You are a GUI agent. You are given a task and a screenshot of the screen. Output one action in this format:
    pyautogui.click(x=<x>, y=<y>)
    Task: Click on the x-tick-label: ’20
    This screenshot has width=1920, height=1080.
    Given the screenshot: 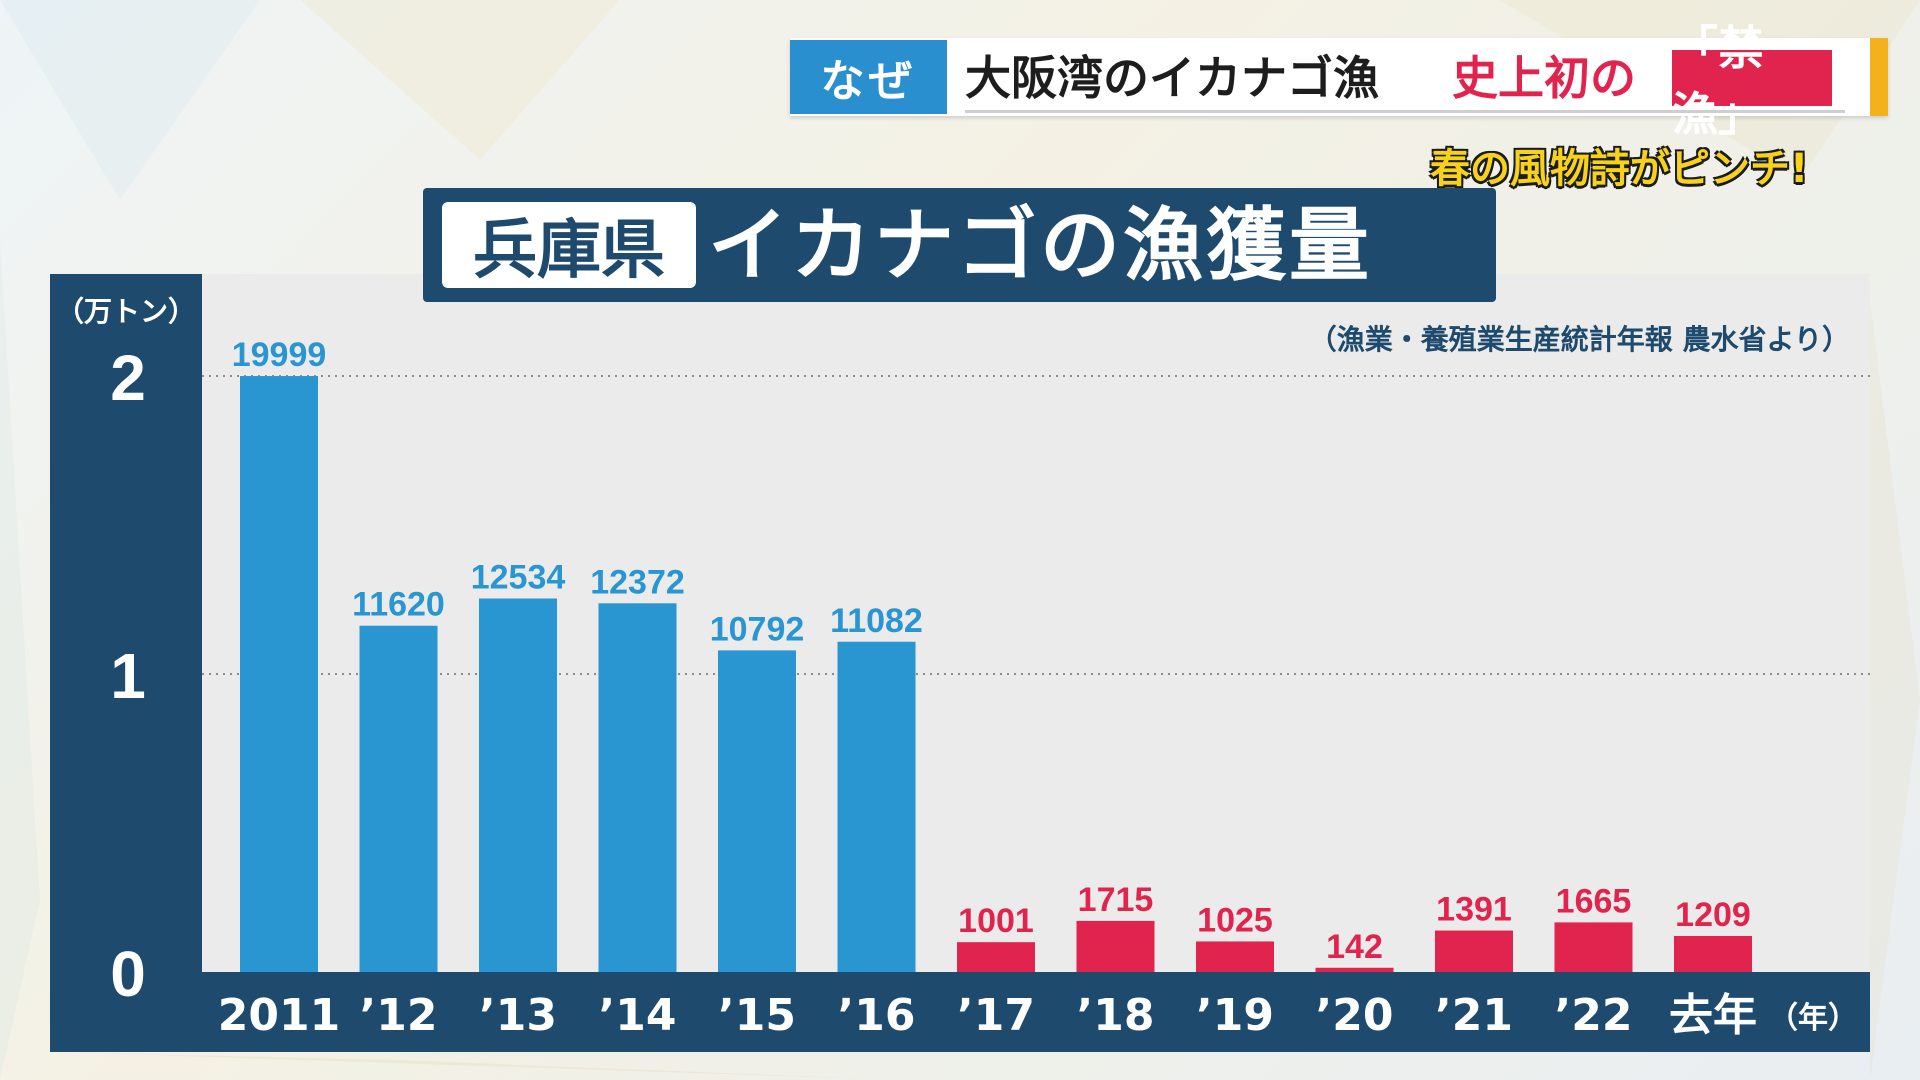 What is the action you would take?
    pyautogui.click(x=1355, y=1015)
    